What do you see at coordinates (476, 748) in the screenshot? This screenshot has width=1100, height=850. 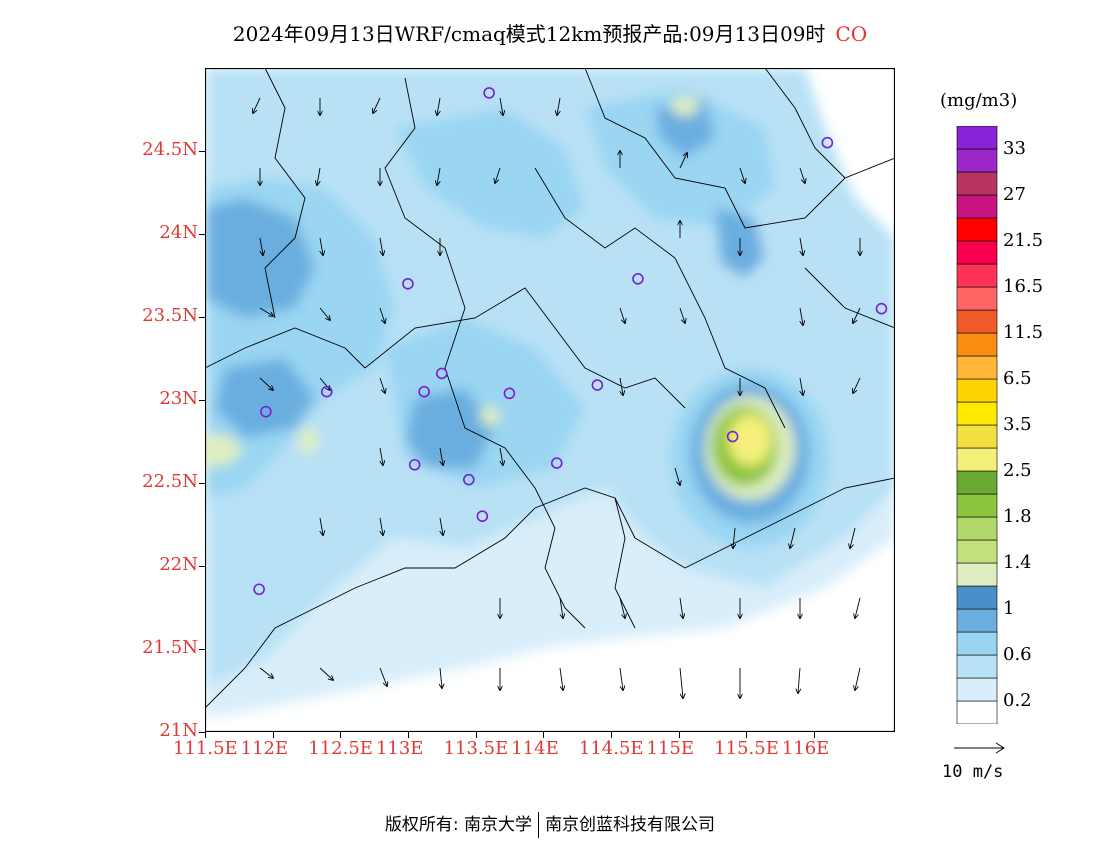 I see `lon-tick-label: 113.5E` at bounding box center [476, 748].